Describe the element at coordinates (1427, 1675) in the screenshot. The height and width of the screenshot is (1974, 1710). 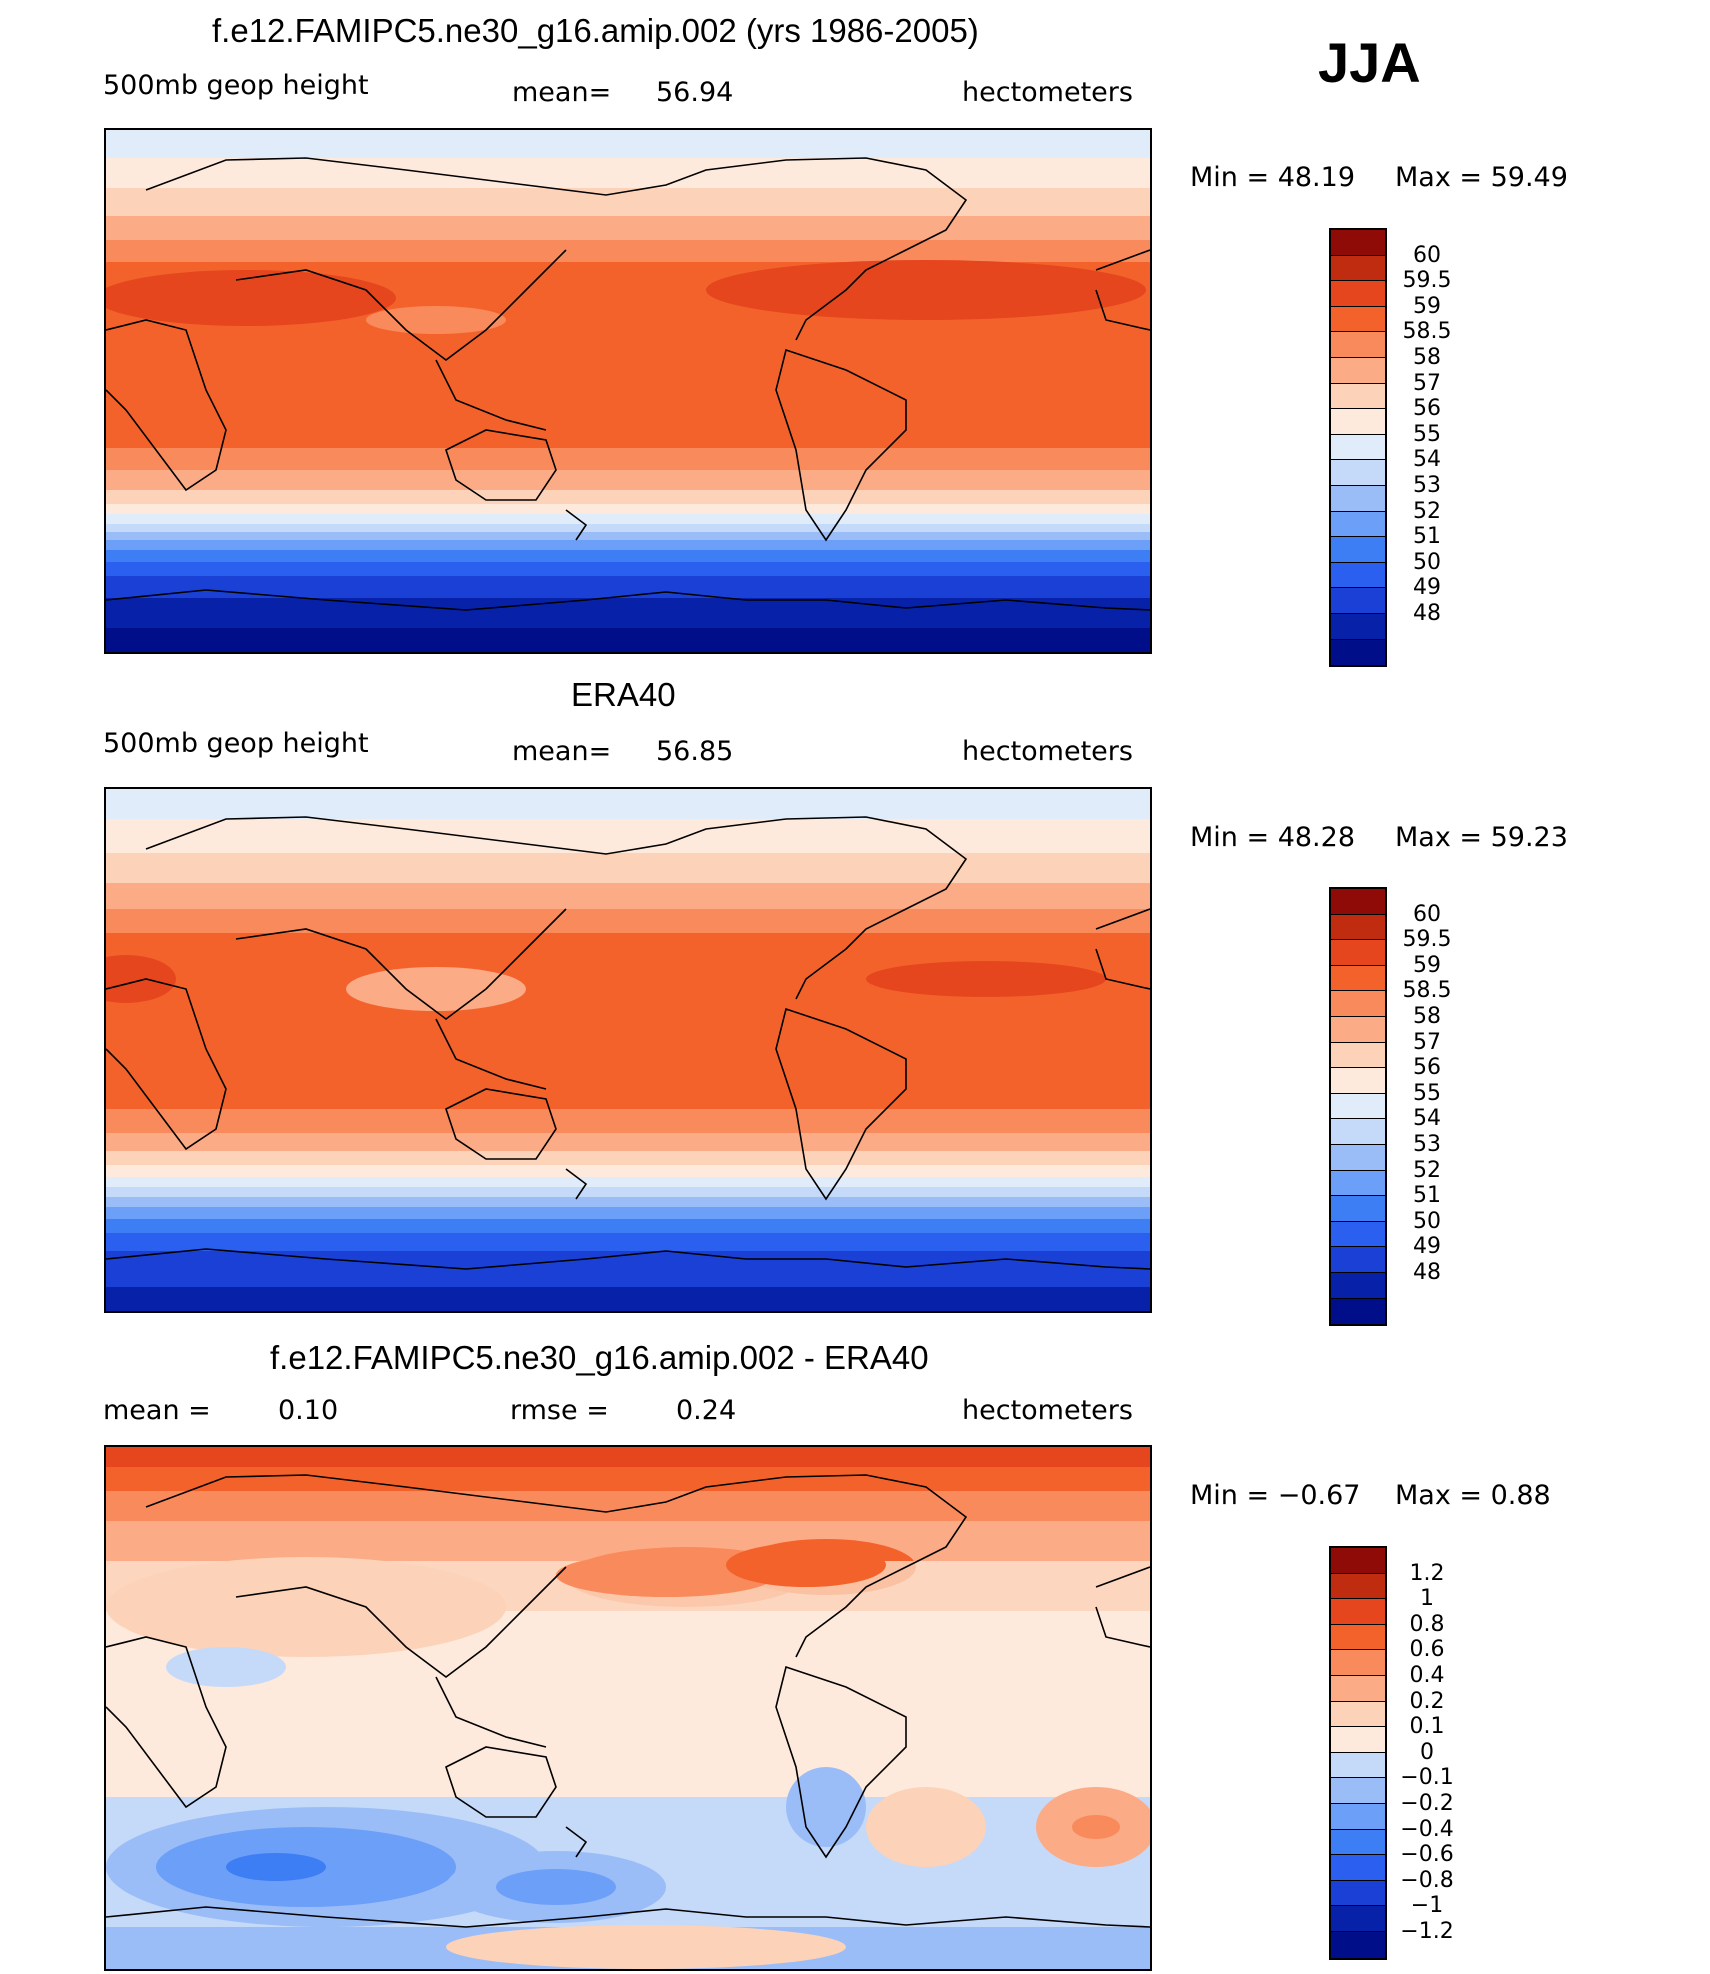
I see `colorbar-tick-label: 0.4` at that location.